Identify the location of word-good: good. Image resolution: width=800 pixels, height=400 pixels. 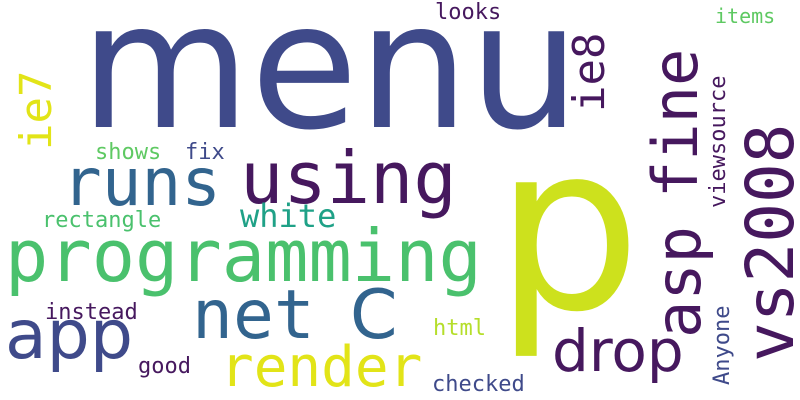
(164, 366).